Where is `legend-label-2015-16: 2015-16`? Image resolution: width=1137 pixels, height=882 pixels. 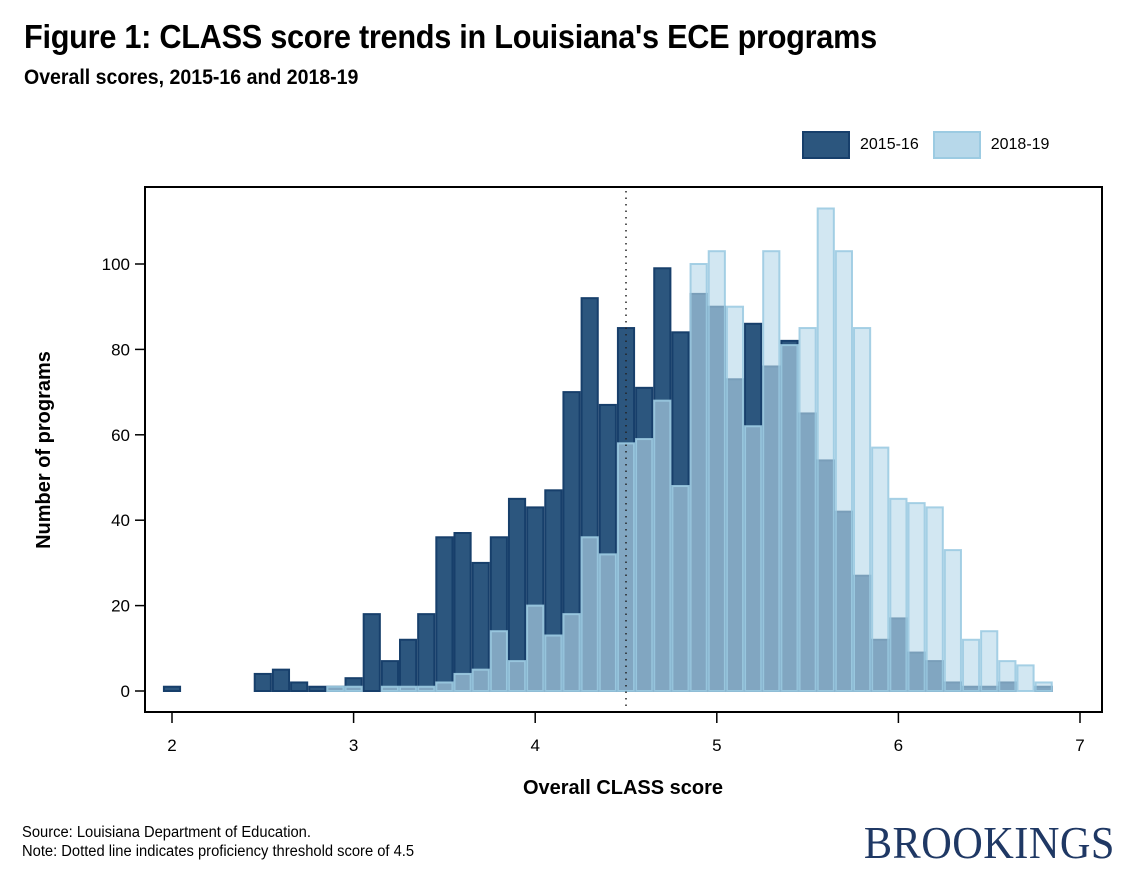 legend-label-2015-16: 2015-16 is located at coordinates (889, 144).